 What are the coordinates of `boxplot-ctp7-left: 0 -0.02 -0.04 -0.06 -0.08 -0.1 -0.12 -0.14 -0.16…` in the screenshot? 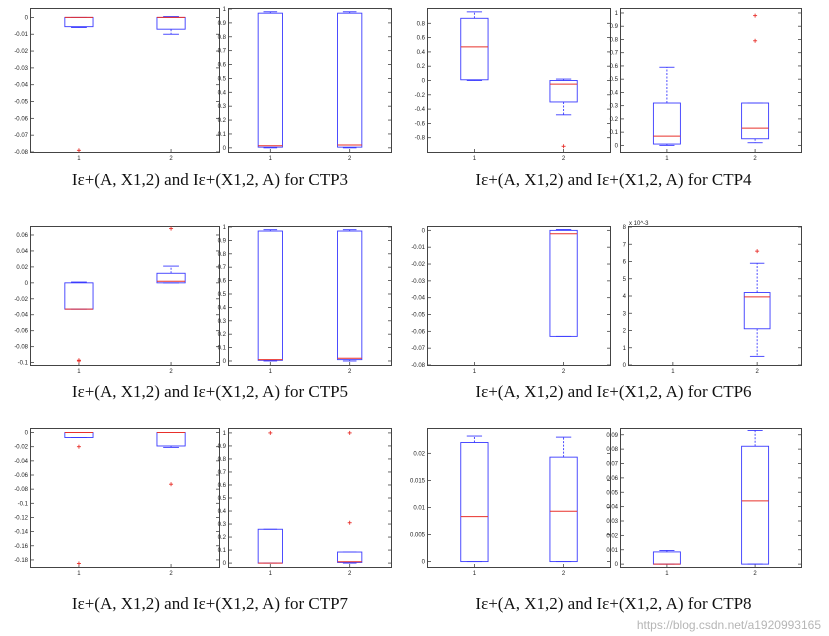 It's located at (117, 502).